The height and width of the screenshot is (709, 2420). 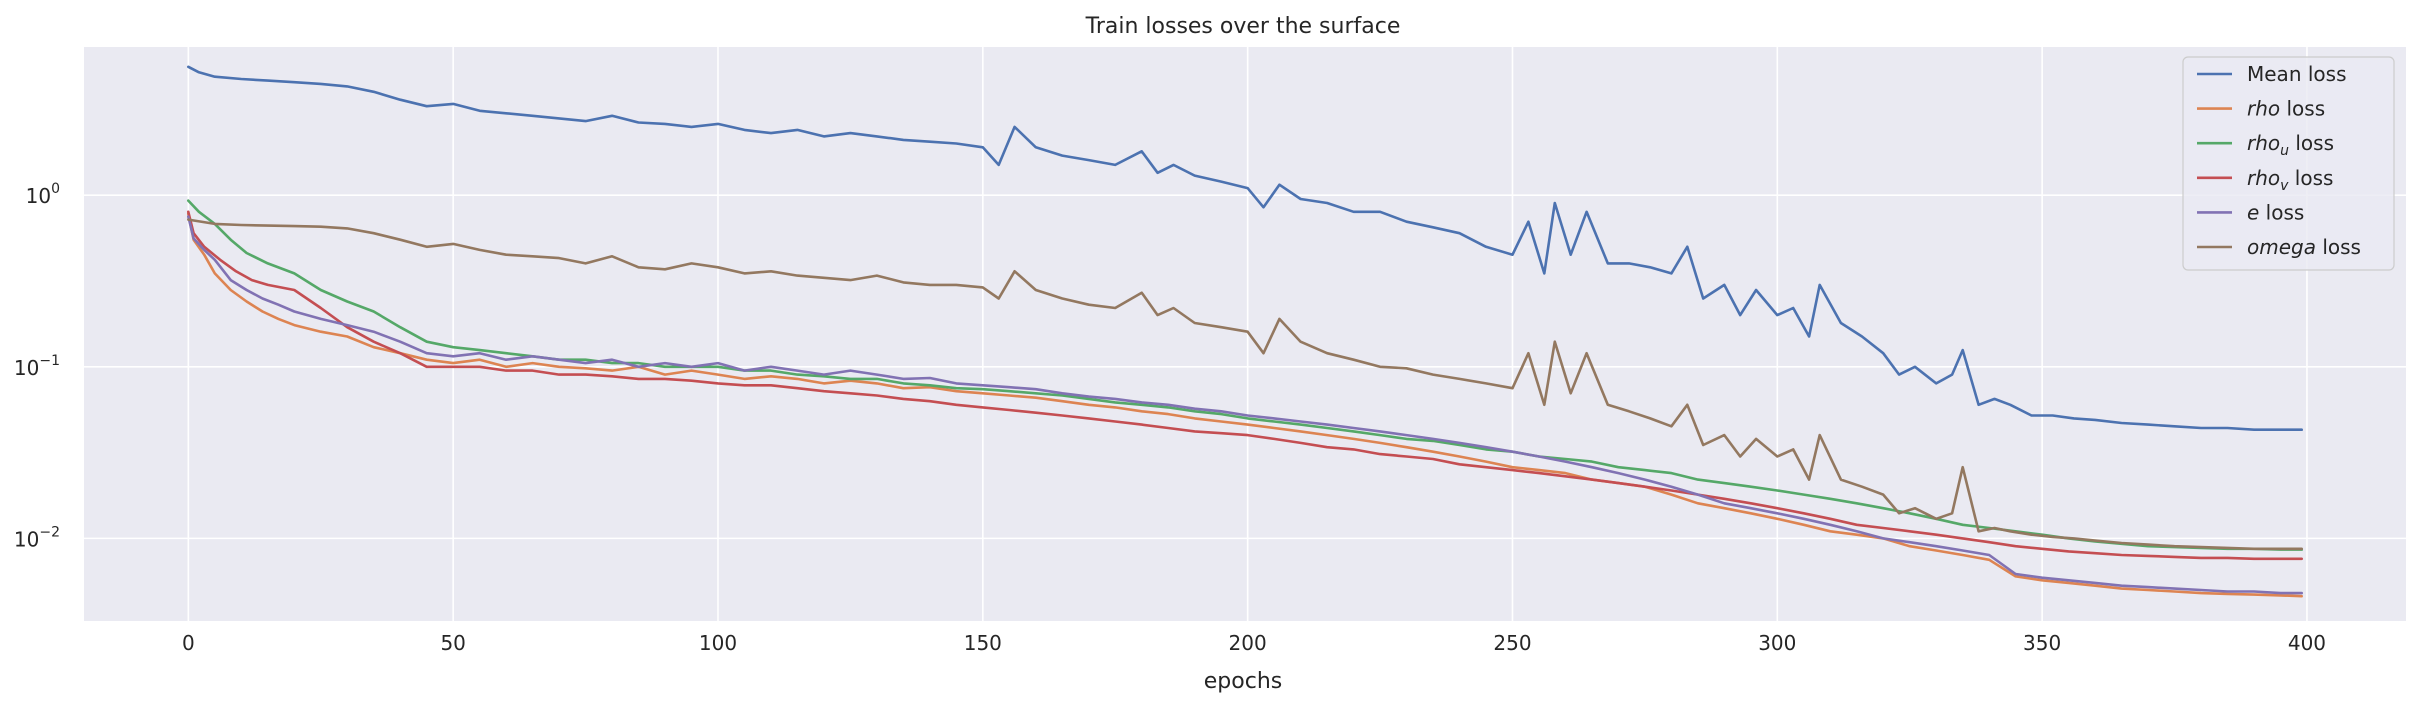 I want to click on legend-label: rho loss, so click(x=2286, y=109).